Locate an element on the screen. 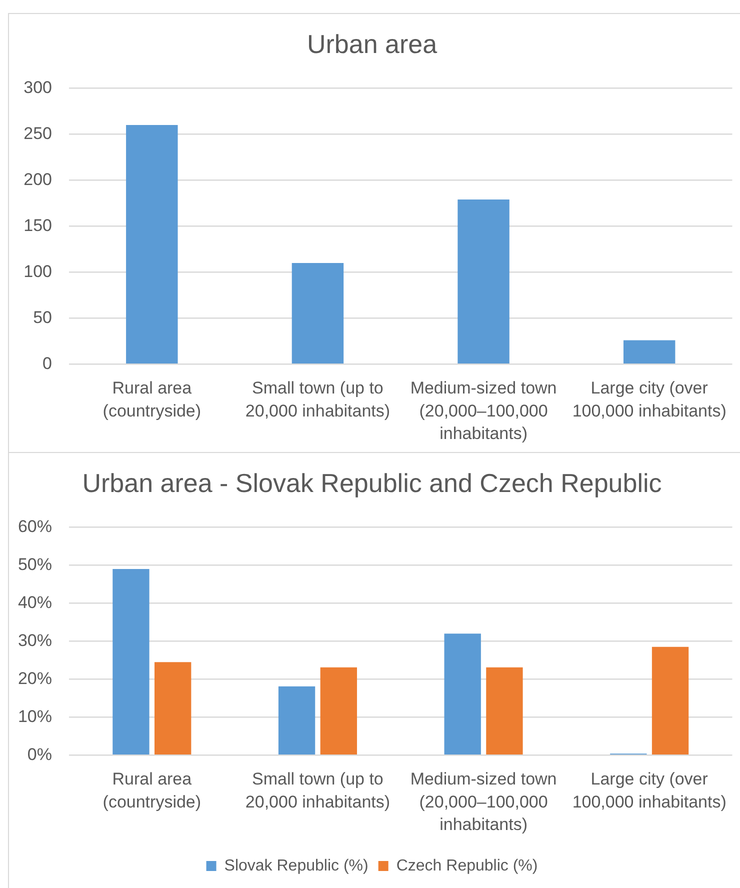 This screenshot has width=740, height=888. y-tick-label: 100 is located at coordinates (38, 271).